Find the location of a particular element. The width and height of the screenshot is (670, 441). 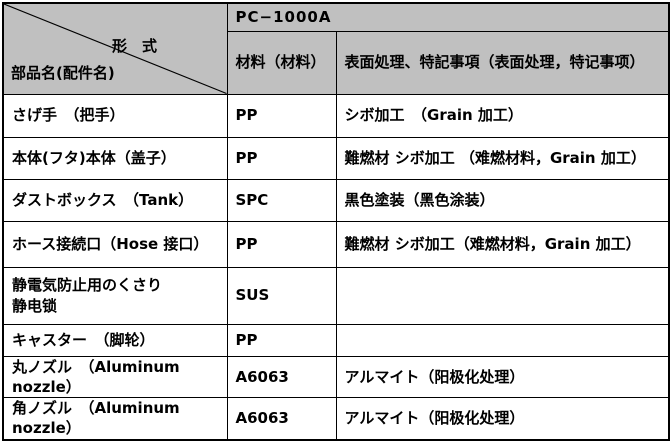

surface-column-header: 表面処理、特記事項（表面处理，特记事项） is located at coordinates (502, 62).